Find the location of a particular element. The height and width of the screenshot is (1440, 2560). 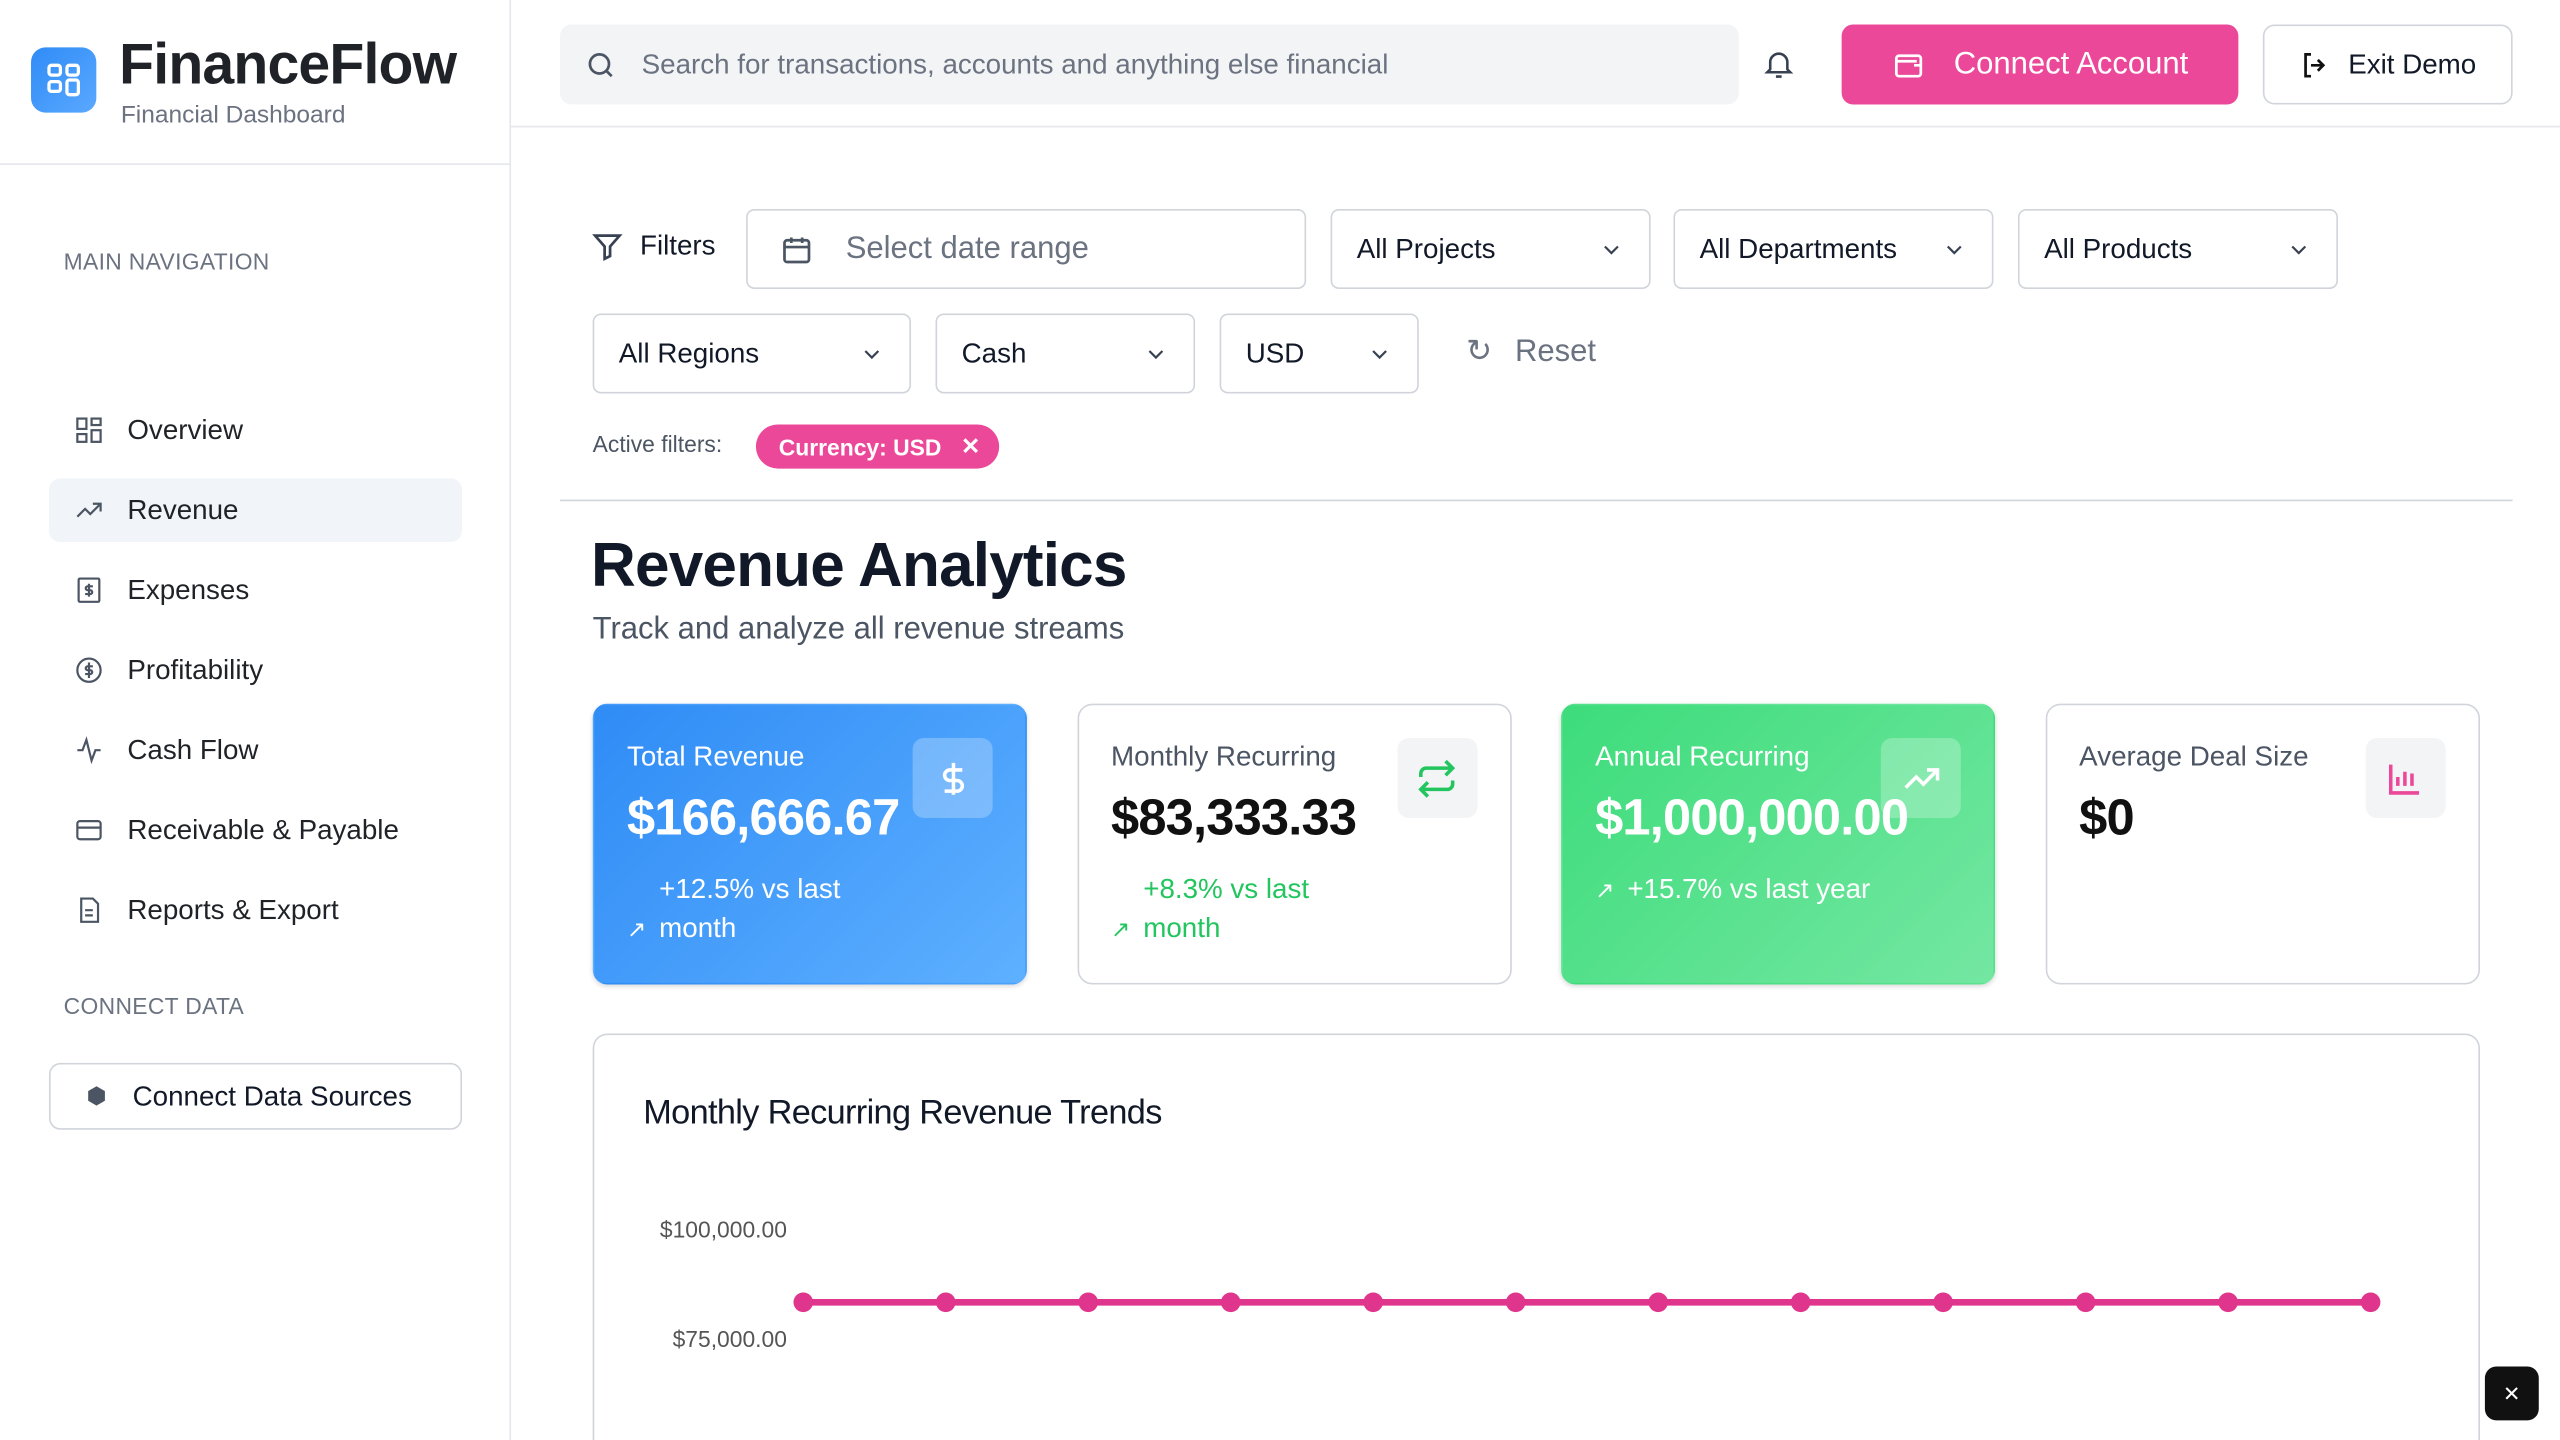

exit-demo-button: Exit Demo is located at coordinates (2387, 64).